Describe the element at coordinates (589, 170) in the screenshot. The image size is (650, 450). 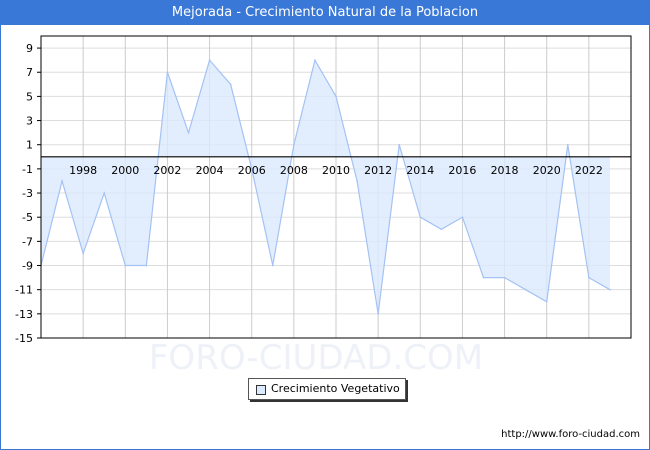
I see `x-tick-label: 2022` at that location.